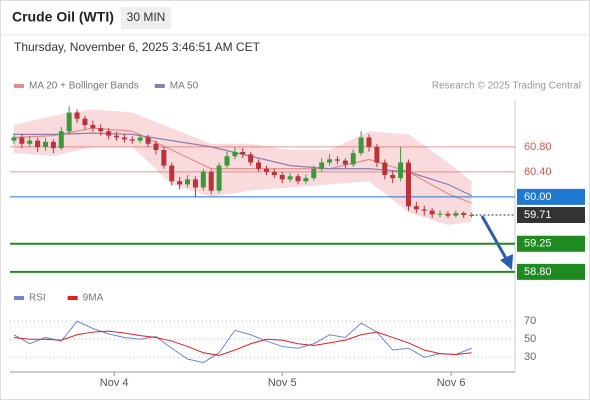  What do you see at coordinates (538, 172) in the screenshot?
I see `level-label: 60.40` at bounding box center [538, 172].